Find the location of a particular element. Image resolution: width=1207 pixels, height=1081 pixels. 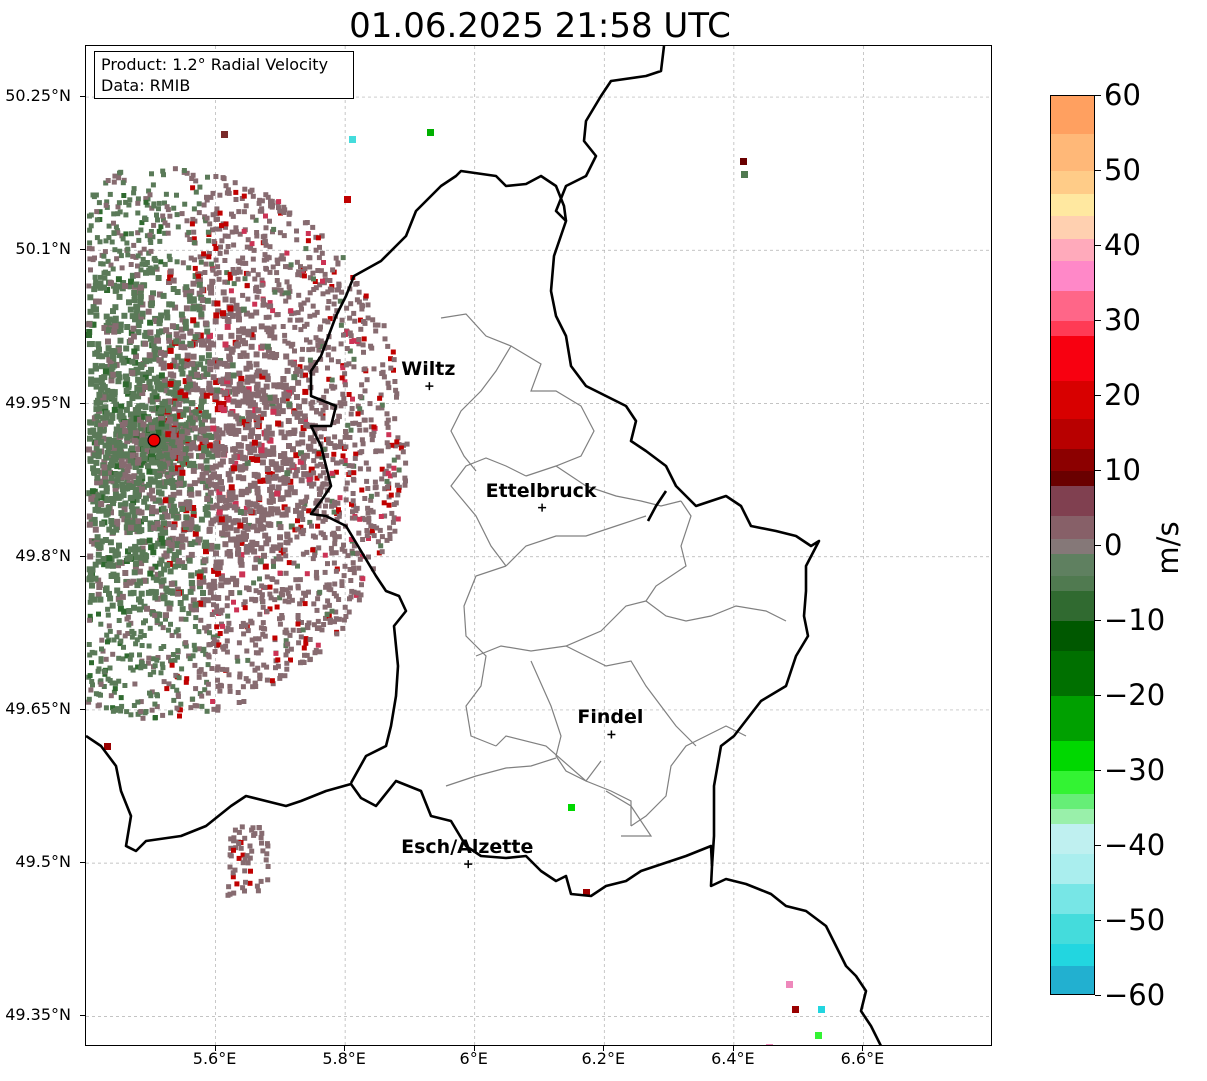

city-marker is located at coordinates (611, 734).